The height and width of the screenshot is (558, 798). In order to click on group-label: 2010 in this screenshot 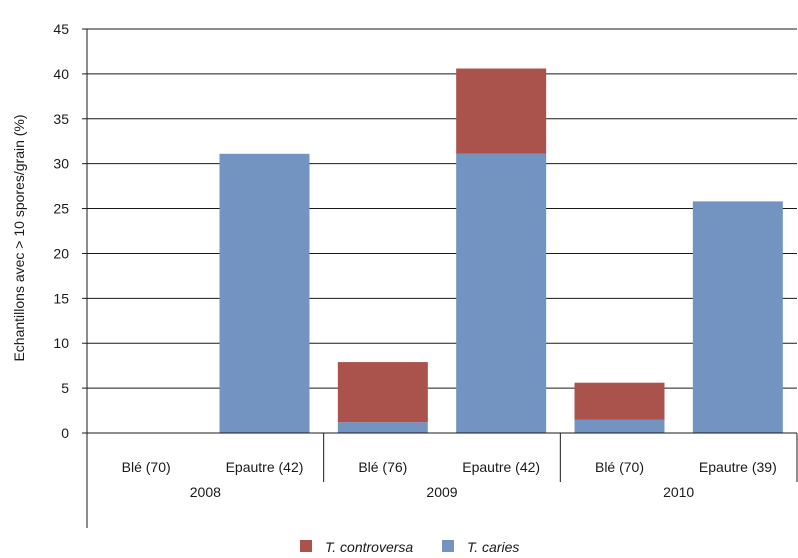, I will do `click(678, 492)`.